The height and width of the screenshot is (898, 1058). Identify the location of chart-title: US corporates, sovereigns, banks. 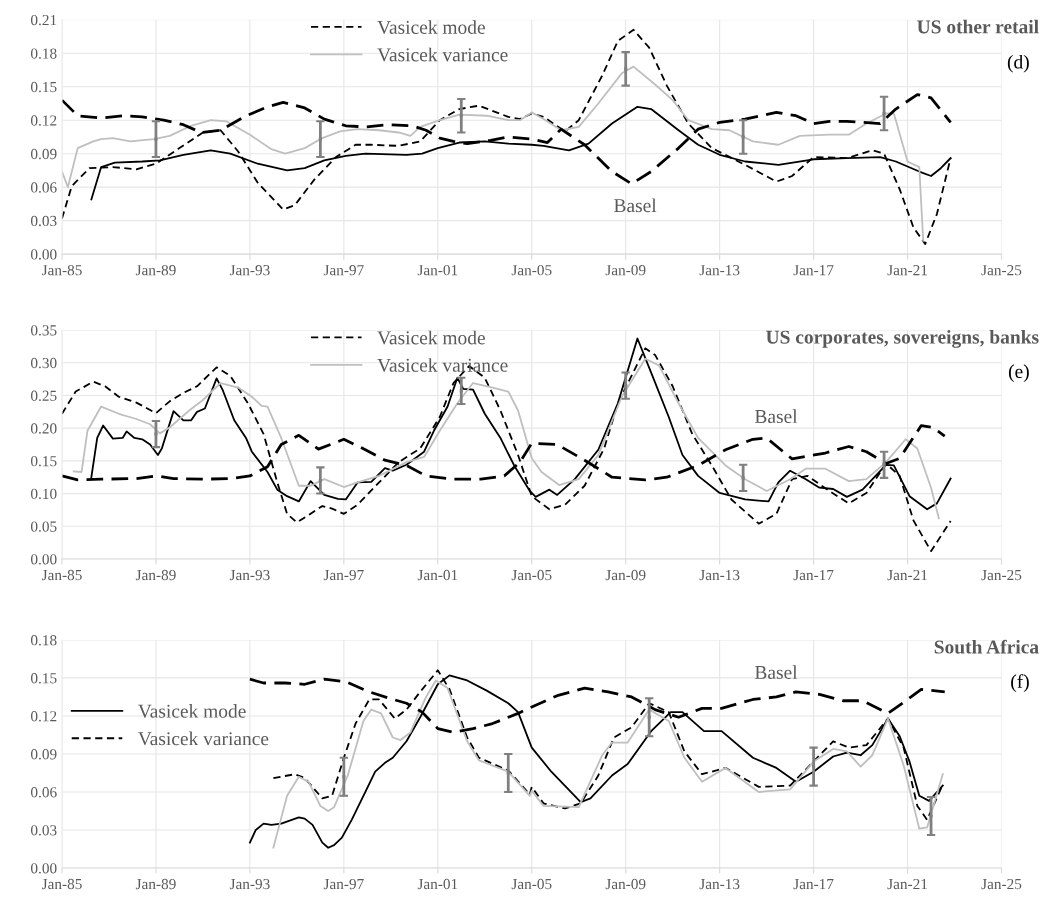
(902, 339).